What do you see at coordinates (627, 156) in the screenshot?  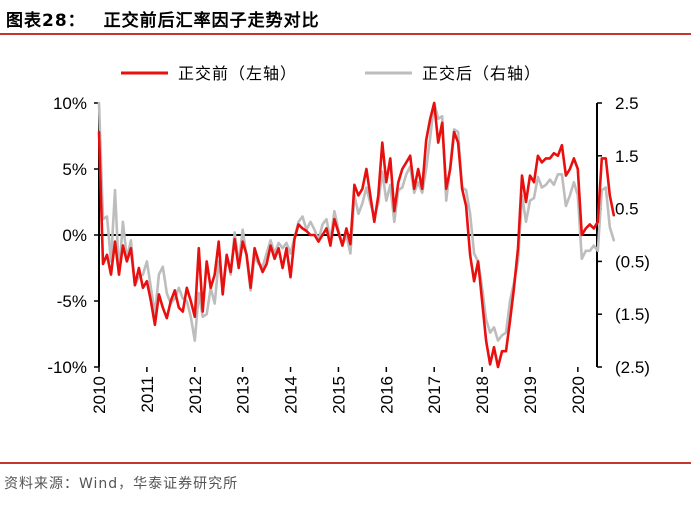 I see `y-right-tick-label: 1.5` at bounding box center [627, 156].